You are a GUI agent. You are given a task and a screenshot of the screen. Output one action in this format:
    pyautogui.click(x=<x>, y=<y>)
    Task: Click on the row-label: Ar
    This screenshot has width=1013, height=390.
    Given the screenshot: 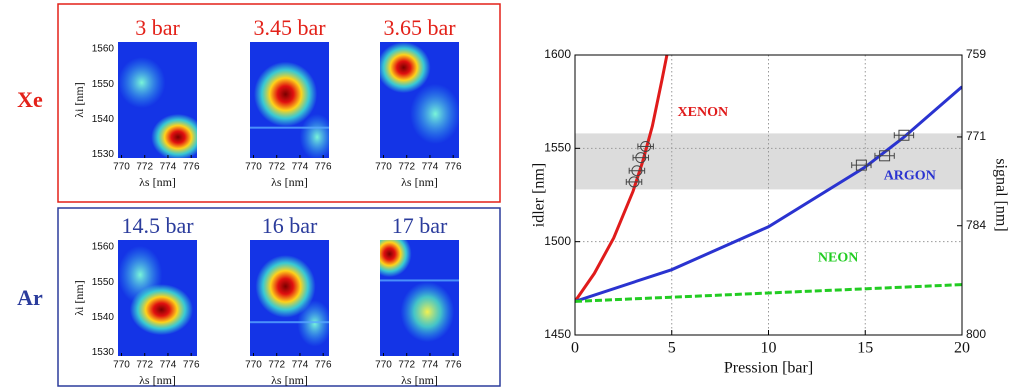 What is the action you would take?
    pyautogui.click(x=30, y=297)
    